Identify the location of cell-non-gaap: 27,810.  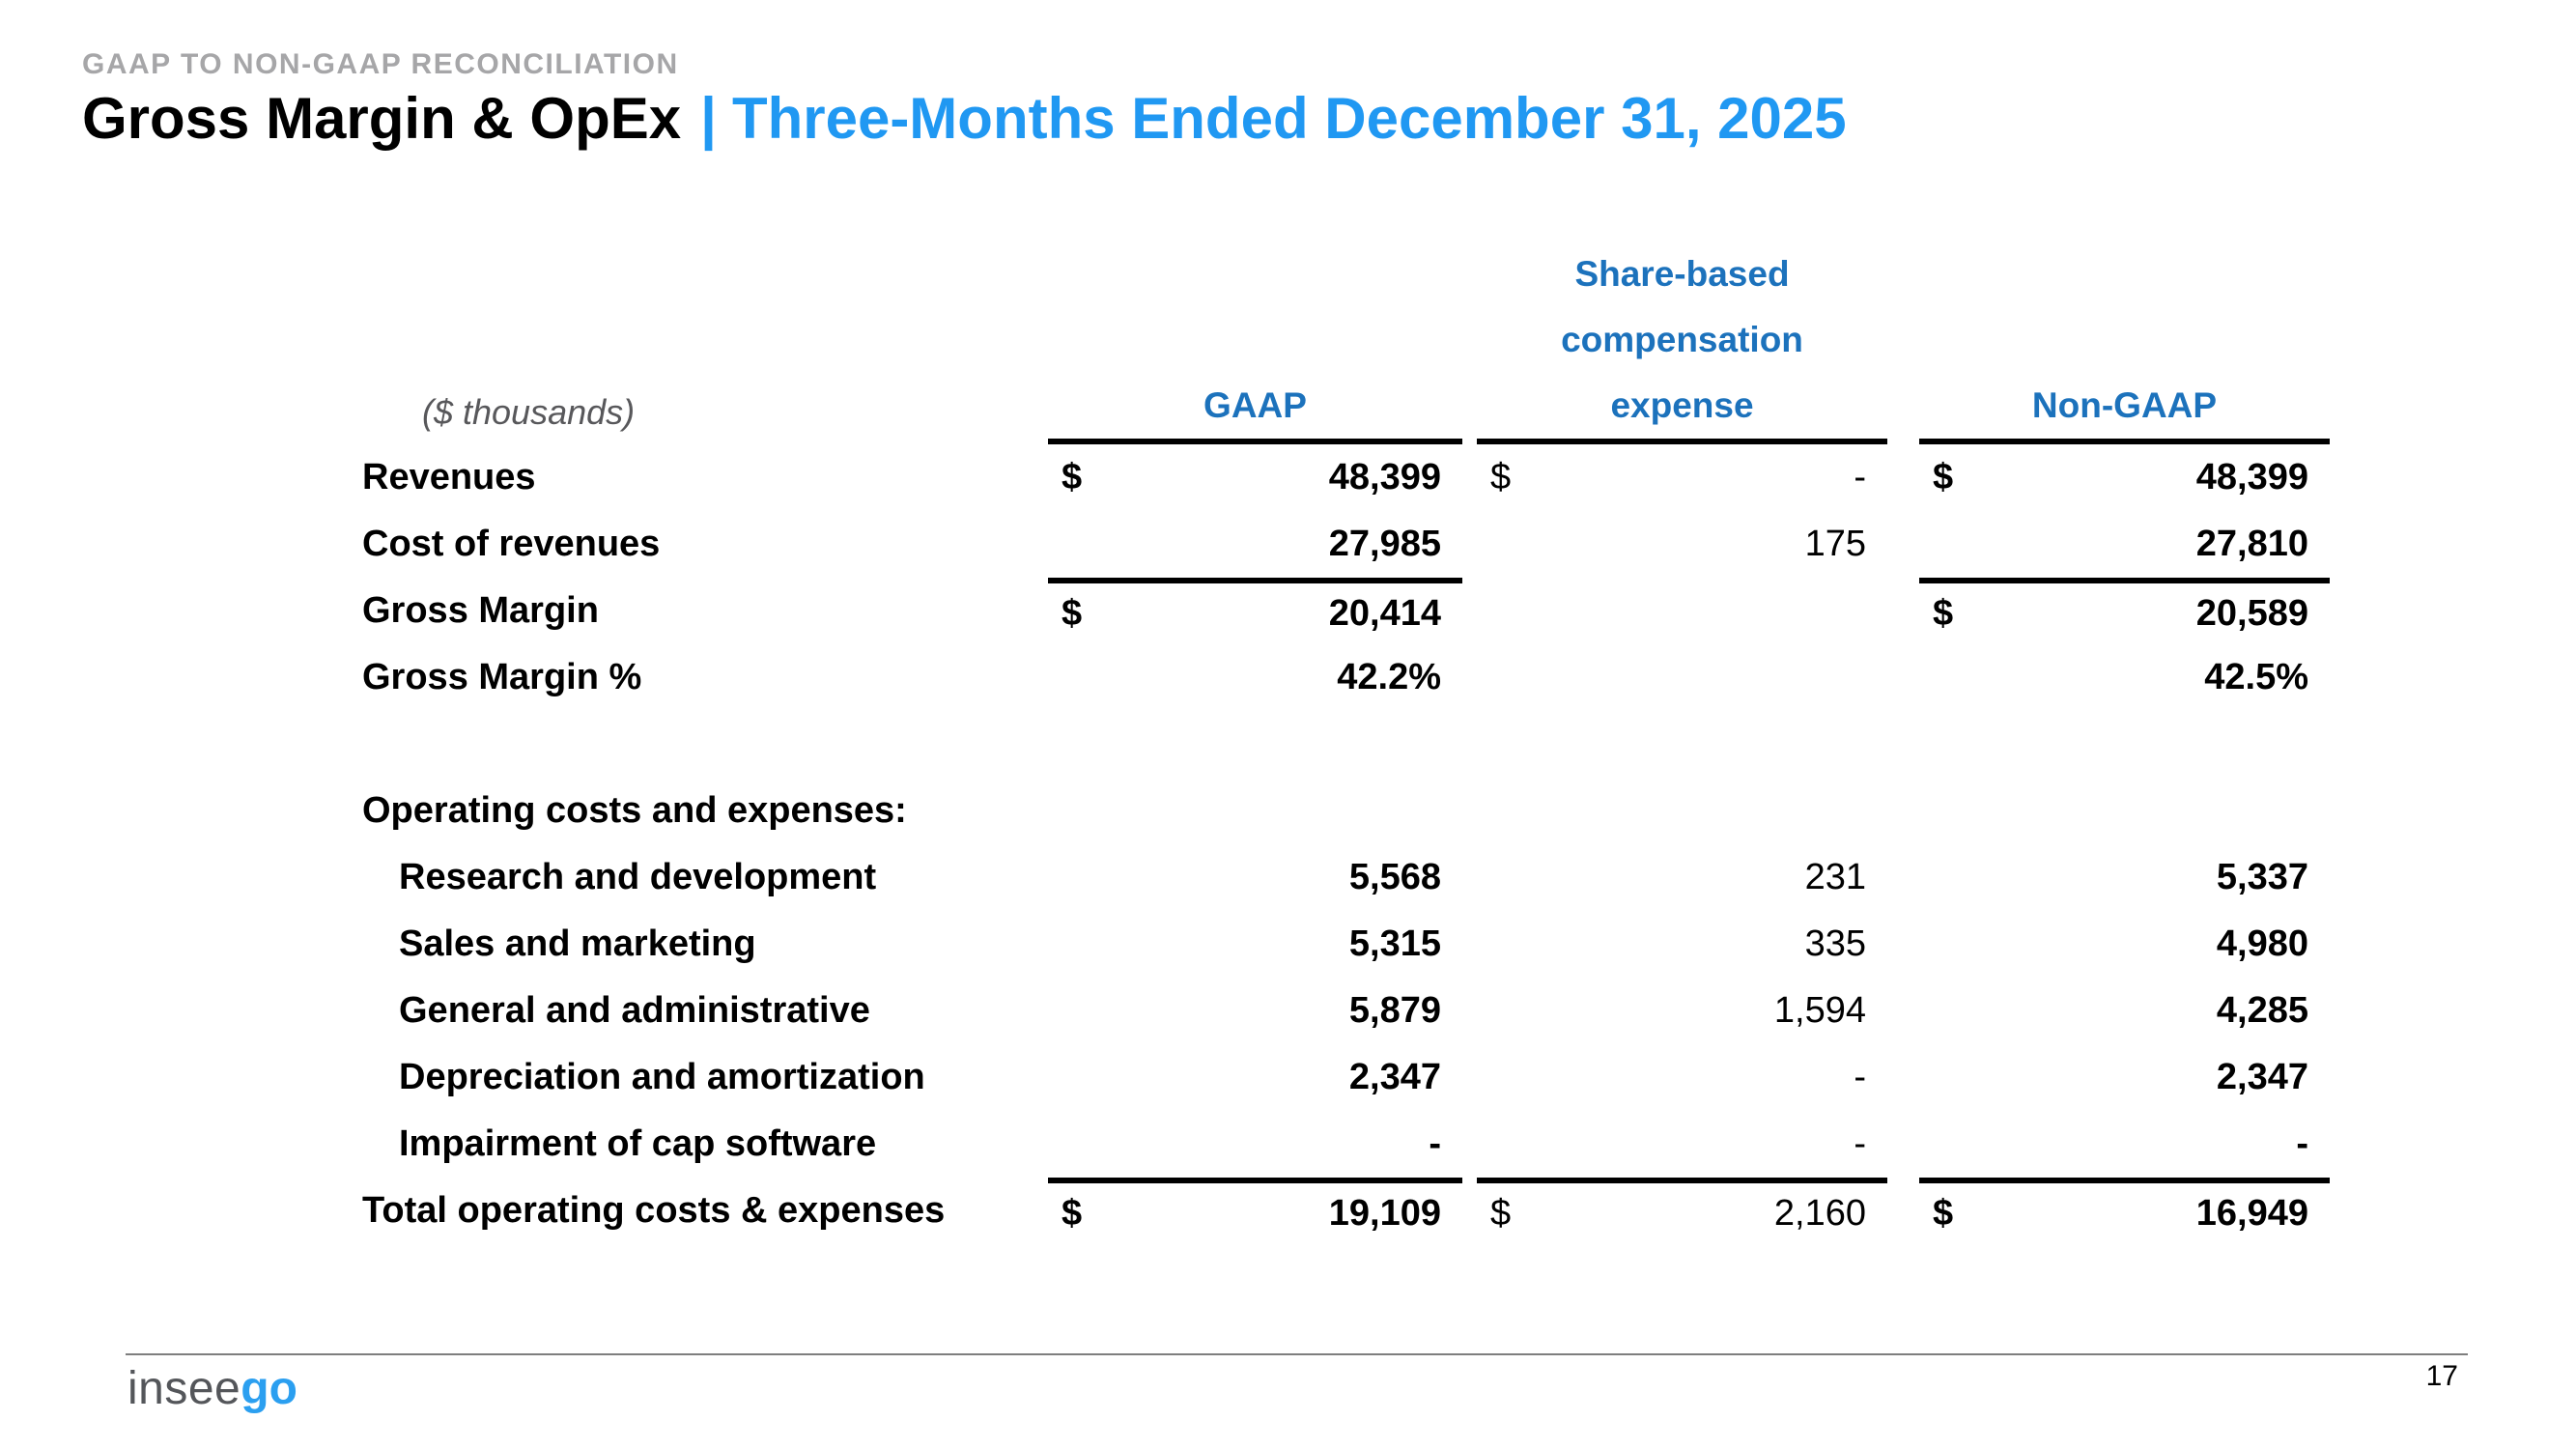
(2251, 544).